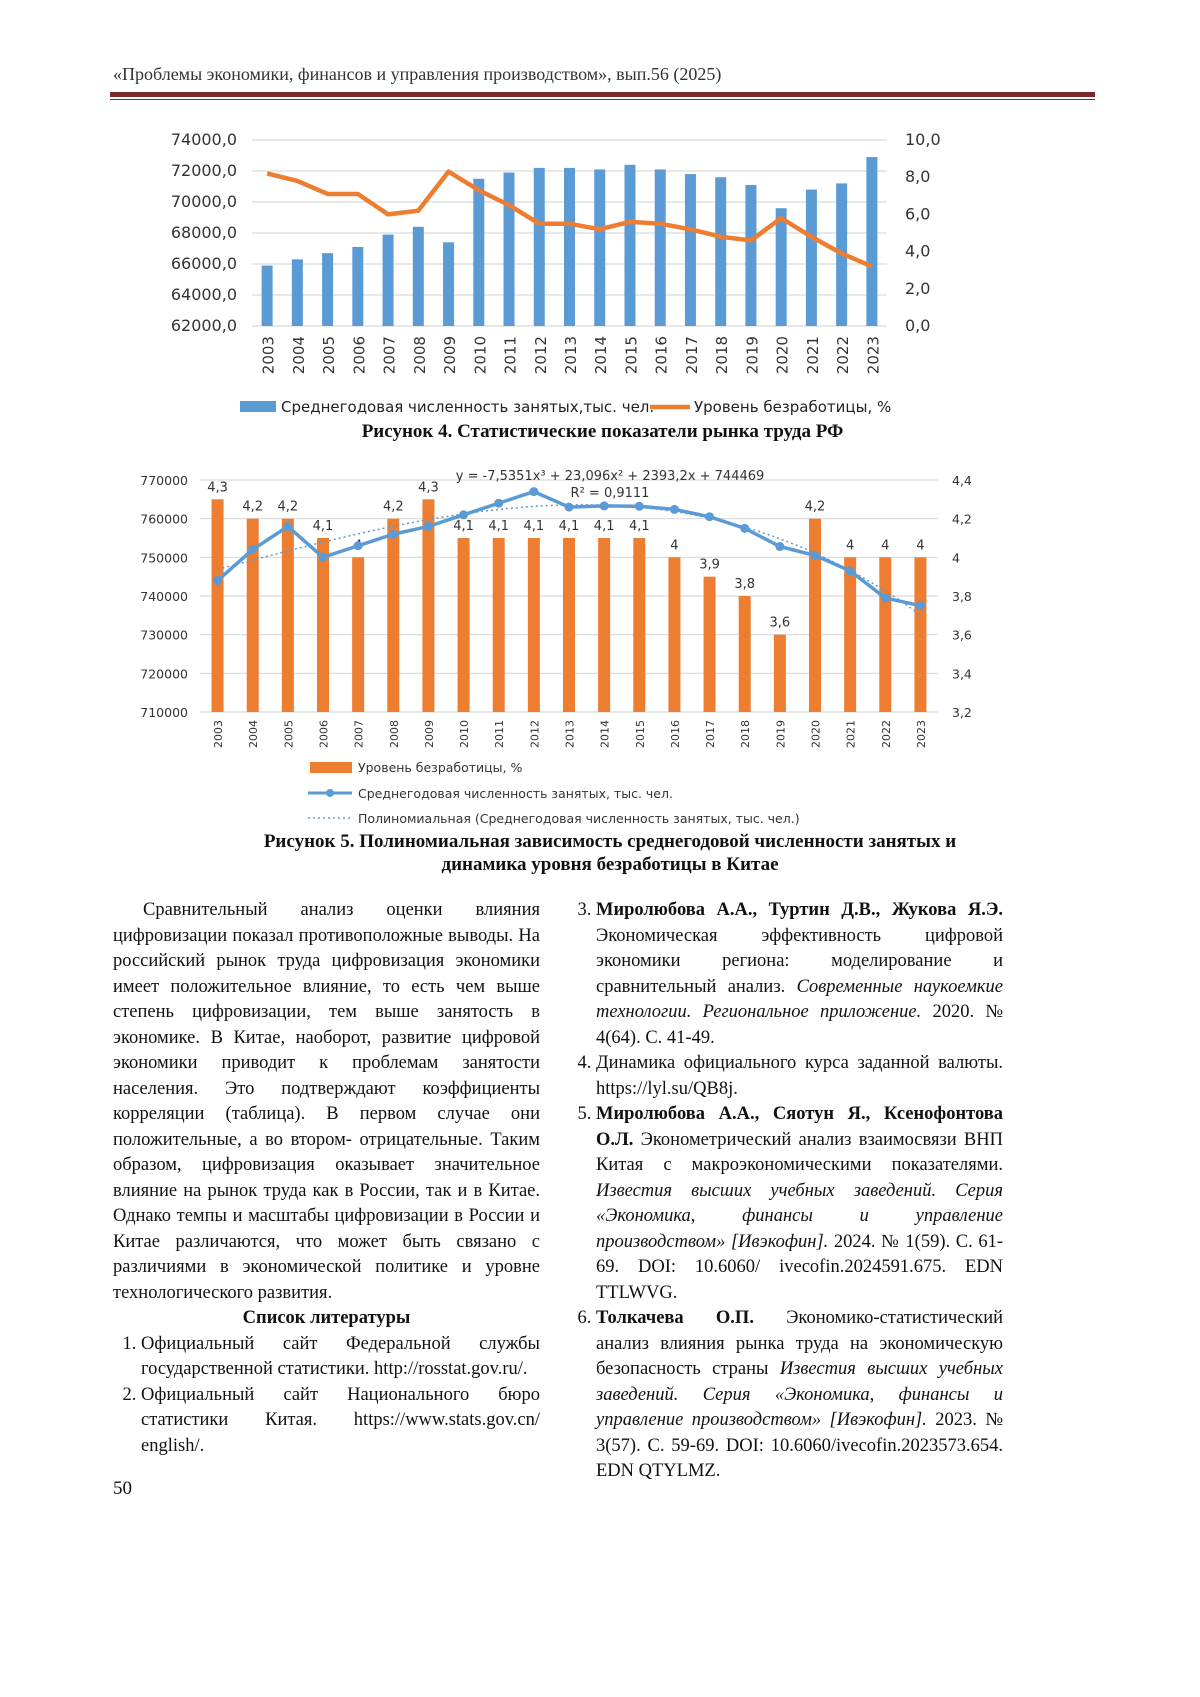  What do you see at coordinates (440, 767) in the screenshot?
I see `legend-label: Уровень безработицы, %` at bounding box center [440, 767].